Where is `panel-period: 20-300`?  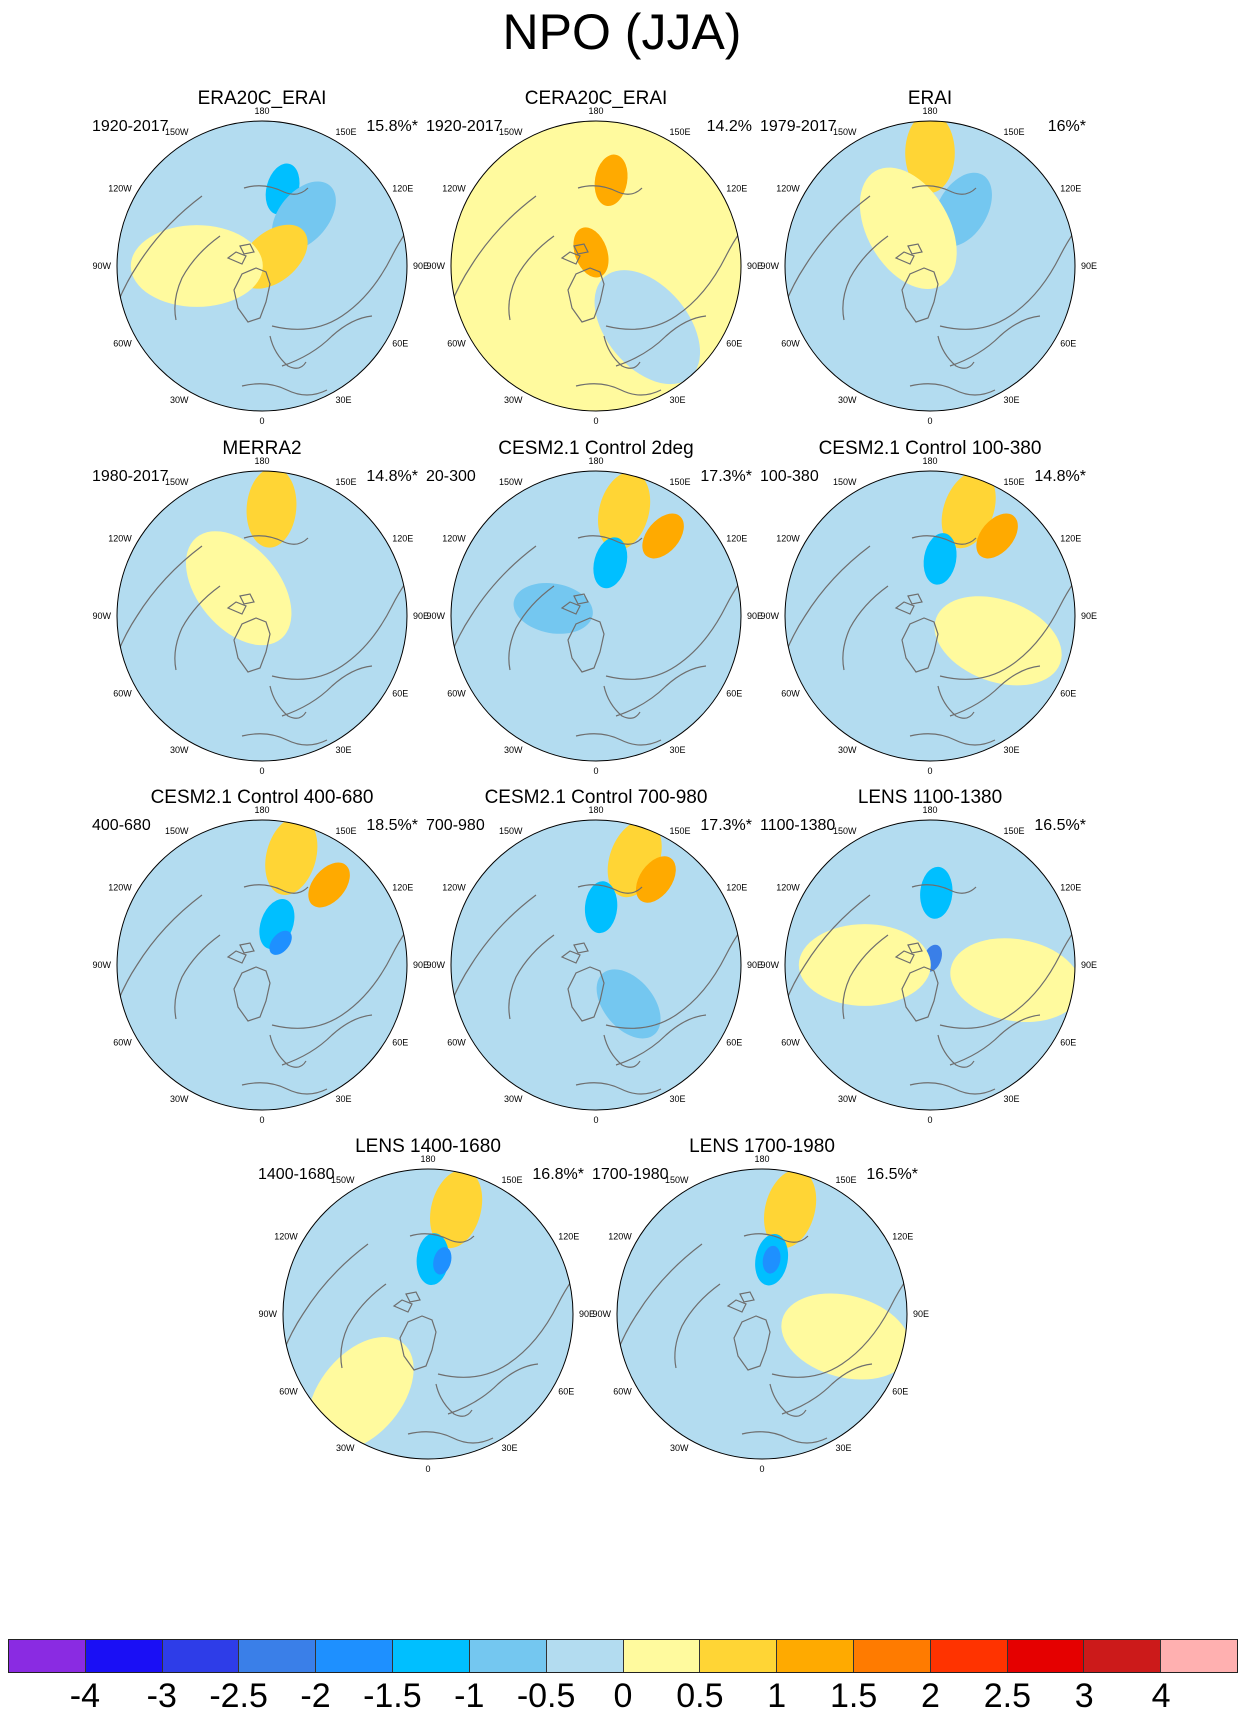 panel-period: 20-300 is located at coordinates (451, 476).